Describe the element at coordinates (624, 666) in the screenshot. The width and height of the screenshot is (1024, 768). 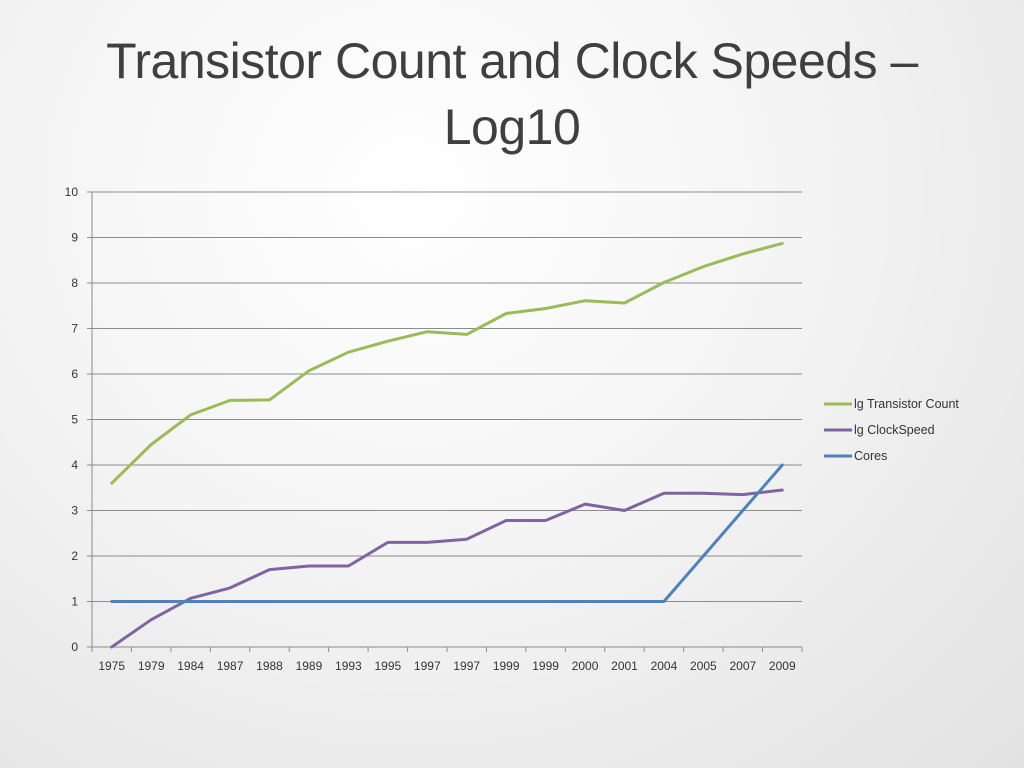
I see `x-tick-label: 2001` at that location.